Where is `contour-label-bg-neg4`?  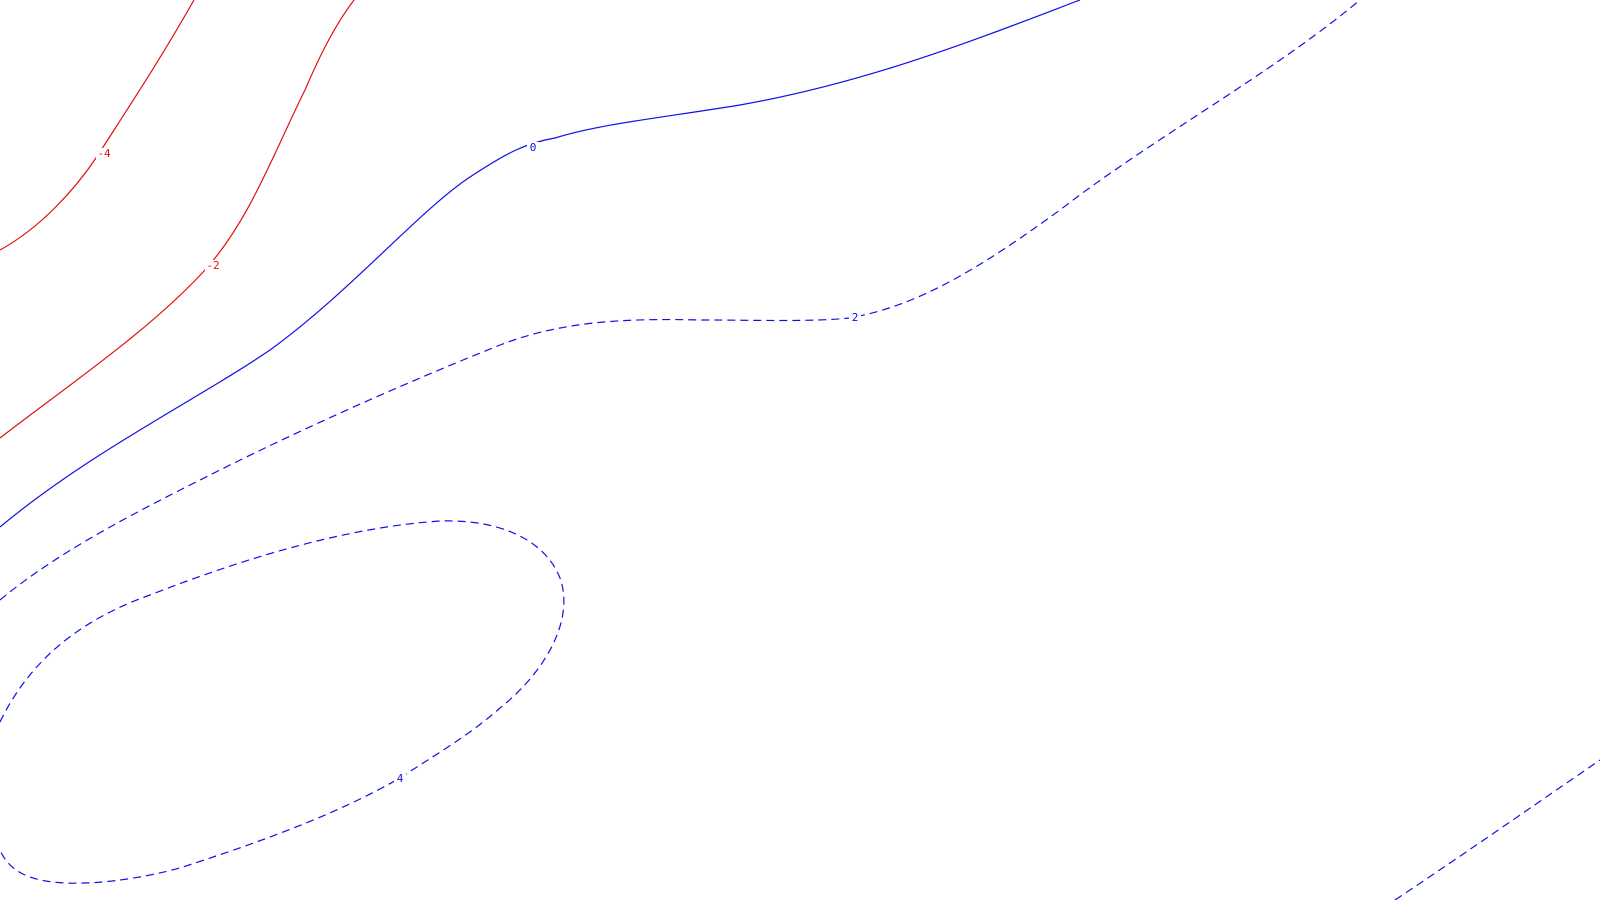 contour-label-bg-neg4 is located at coordinates (104, 154).